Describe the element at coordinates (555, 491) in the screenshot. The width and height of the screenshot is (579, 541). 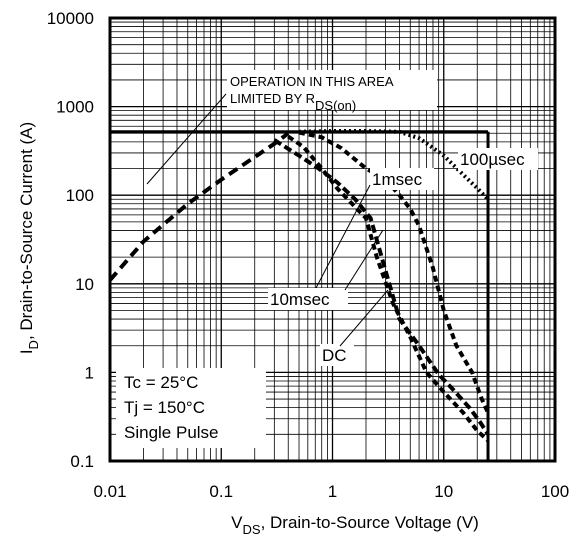
I see `x-tick-label: 100` at that location.